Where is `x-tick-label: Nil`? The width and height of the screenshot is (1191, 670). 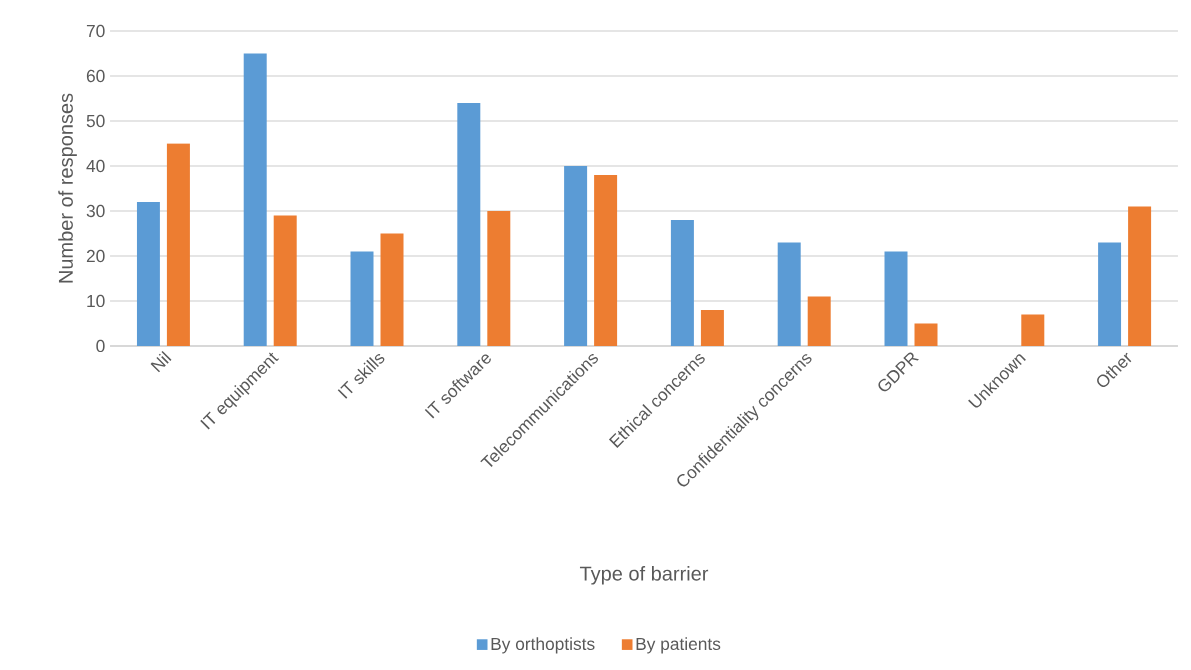
x-tick-label: Nil is located at coordinates (161, 361).